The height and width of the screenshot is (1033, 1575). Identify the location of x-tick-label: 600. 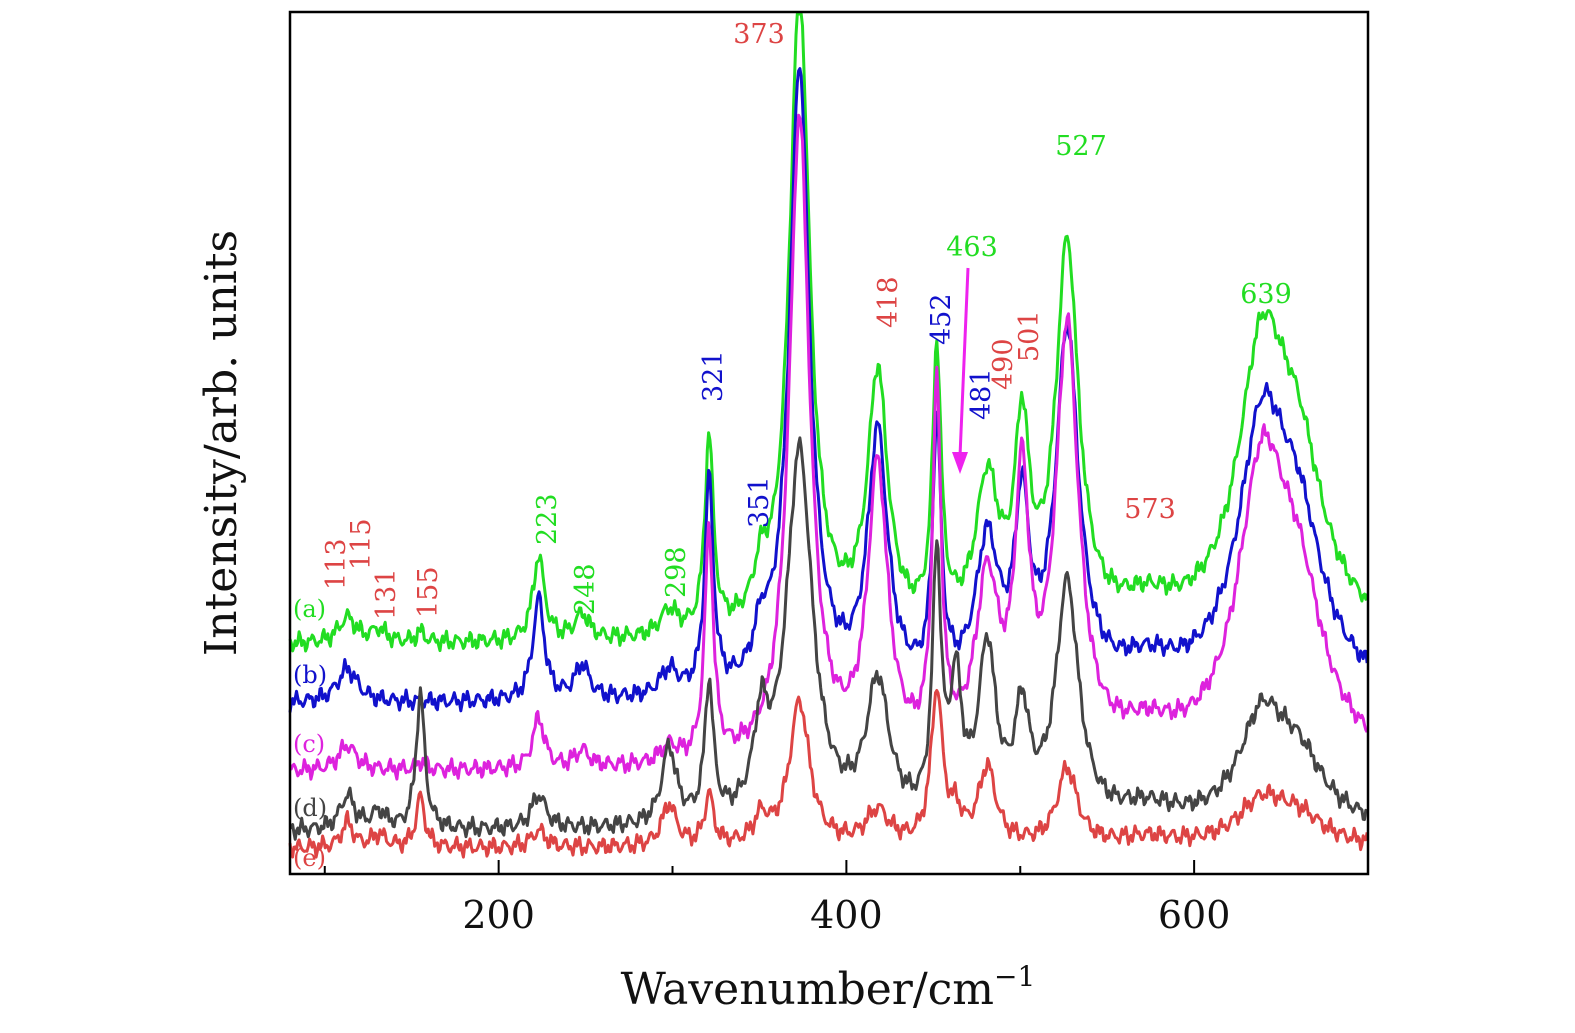
(1194, 915).